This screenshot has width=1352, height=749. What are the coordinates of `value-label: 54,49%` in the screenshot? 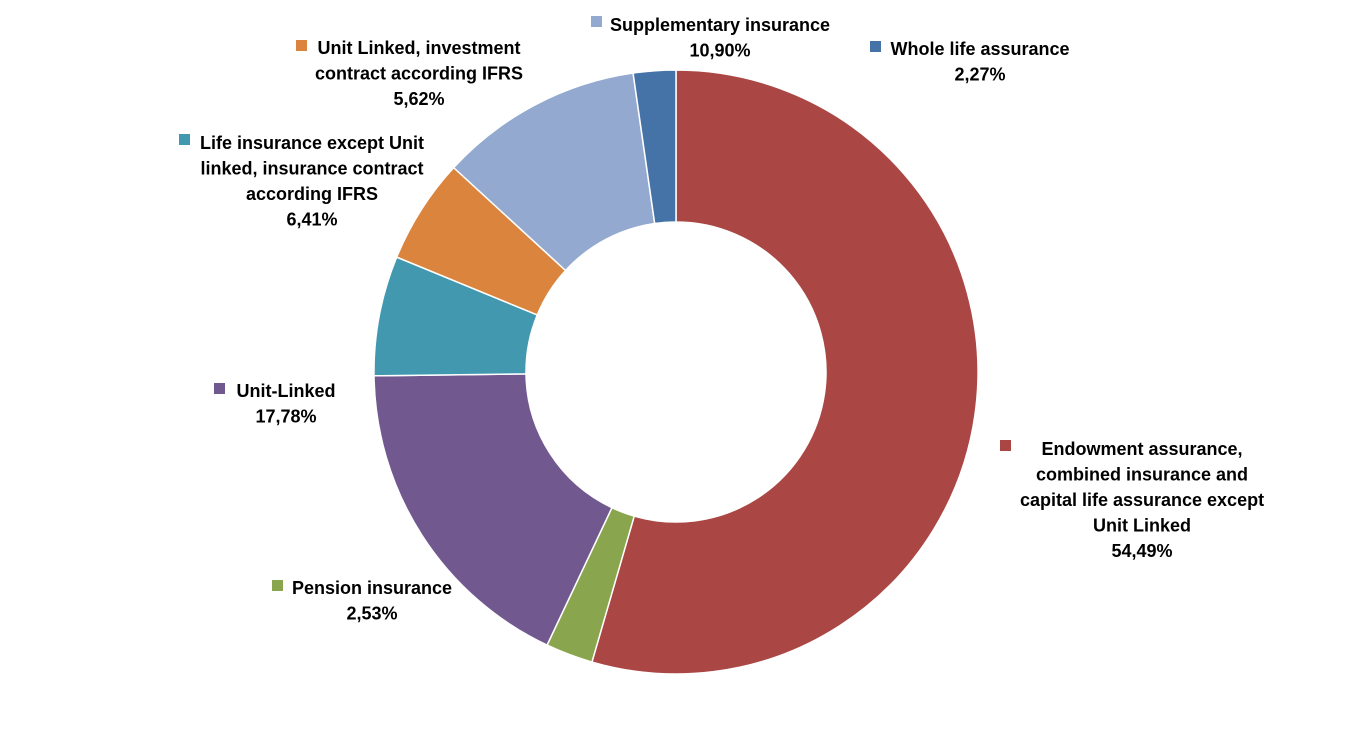 It's located at (1141, 551).